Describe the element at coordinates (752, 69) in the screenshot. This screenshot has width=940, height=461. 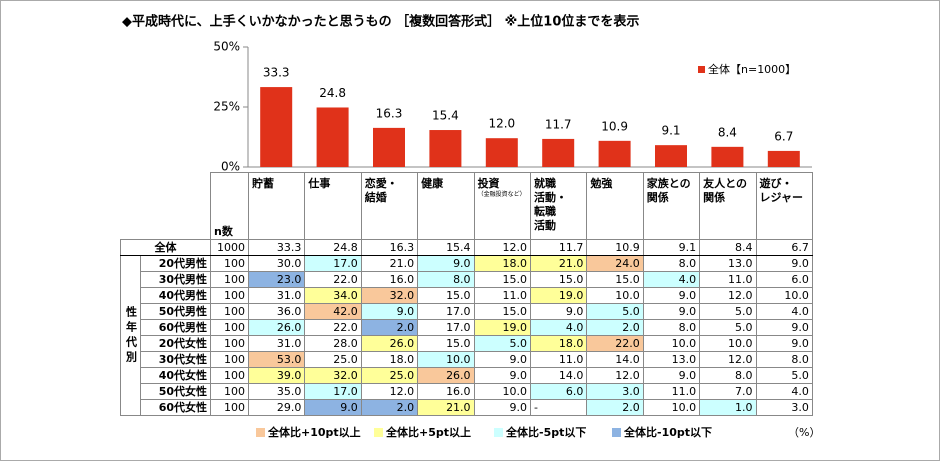
I see `legend-label: 全体【n=1000】` at that location.